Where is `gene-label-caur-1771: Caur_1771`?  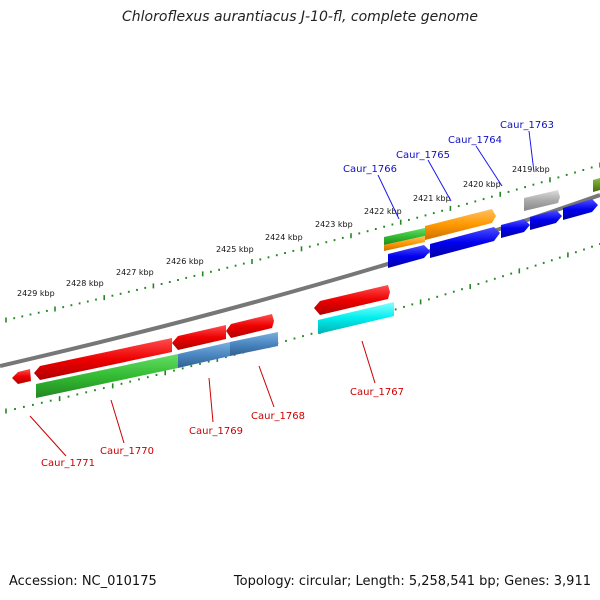
gene-label-caur-1771: Caur_1771 is located at coordinates (68, 463).